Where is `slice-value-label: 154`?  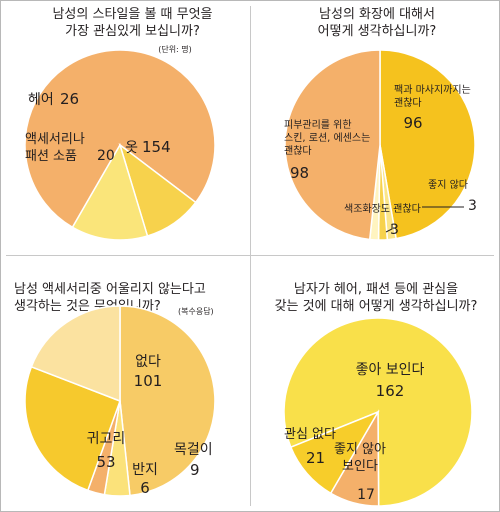 slice-value-label: 154 is located at coordinates (156, 147).